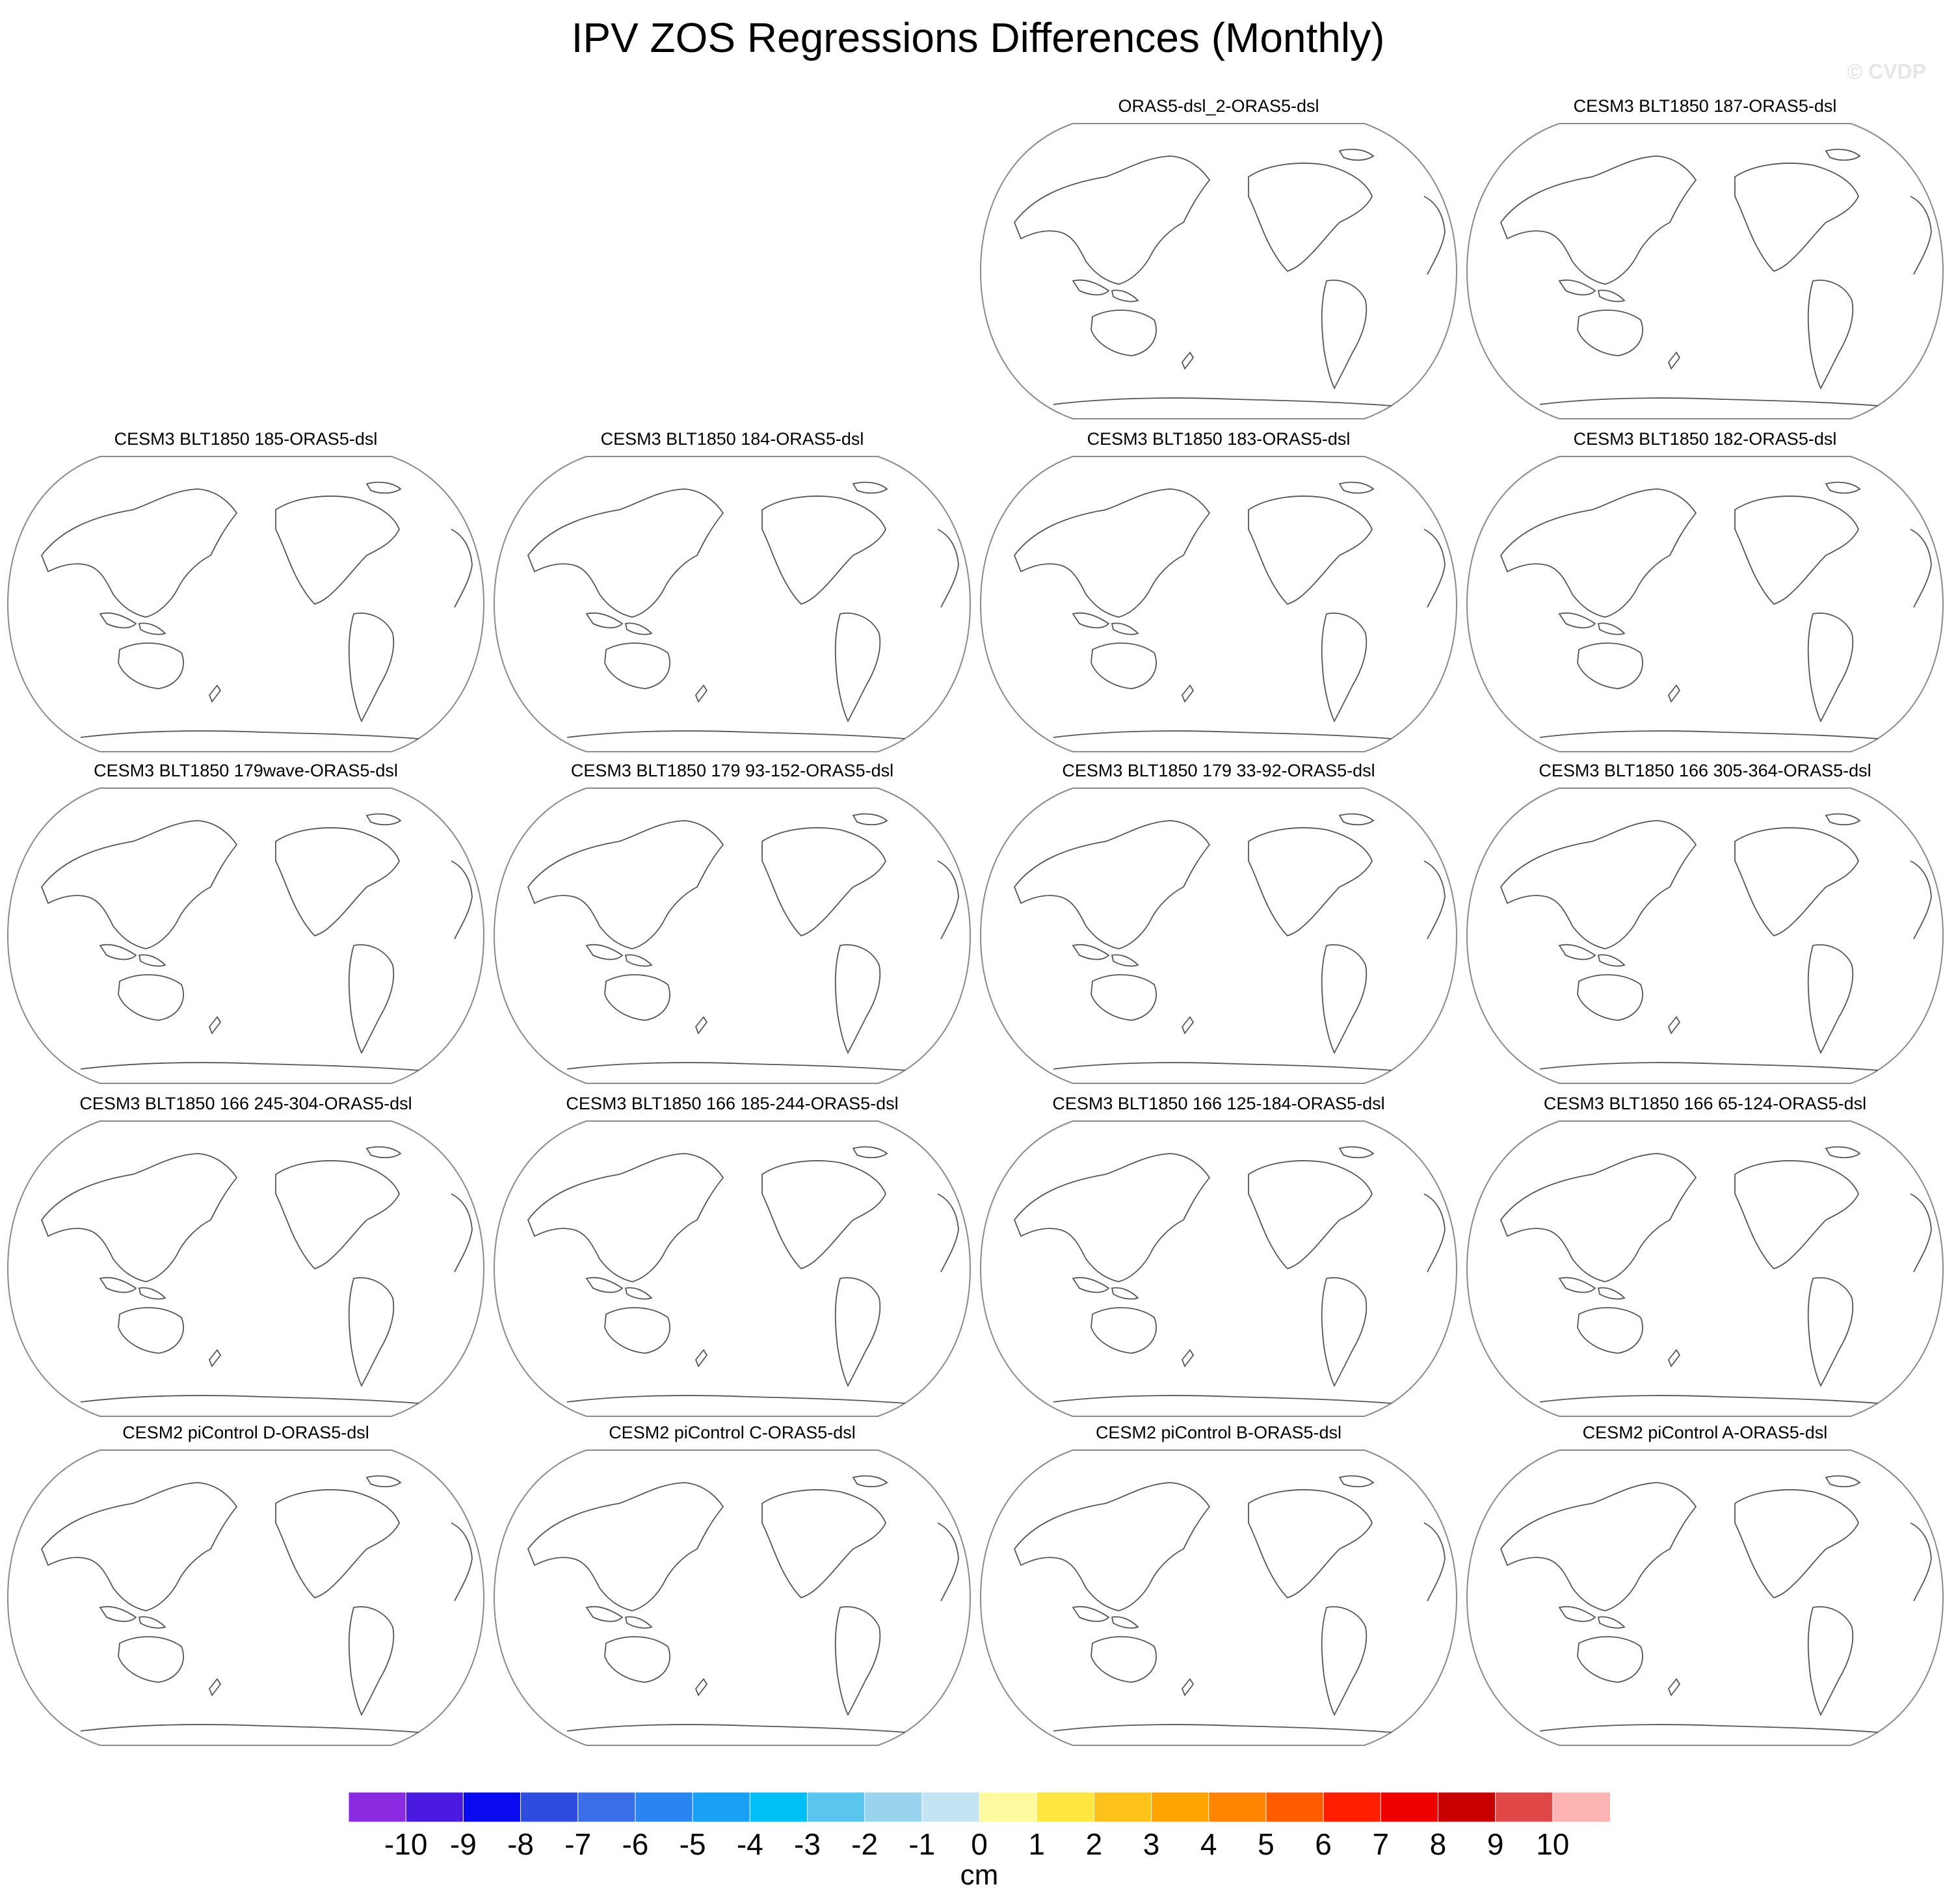  What do you see at coordinates (1094, 1844) in the screenshot?
I see `colorbar-tick-label: 2` at bounding box center [1094, 1844].